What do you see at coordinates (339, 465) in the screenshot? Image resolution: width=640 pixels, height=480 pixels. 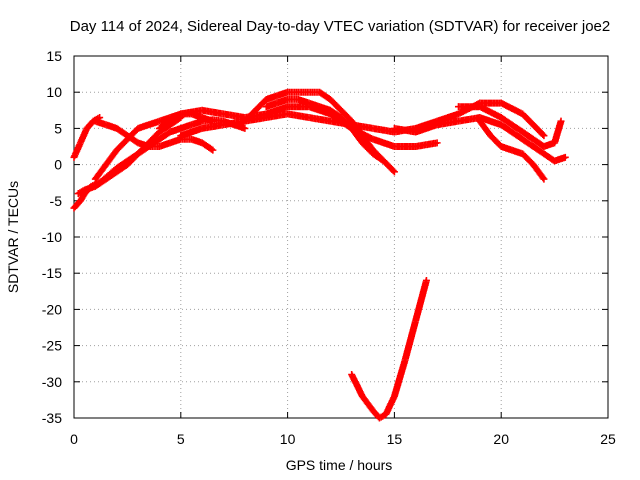 I see `x-axis-label: GPS time / hours` at bounding box center [339, 465].